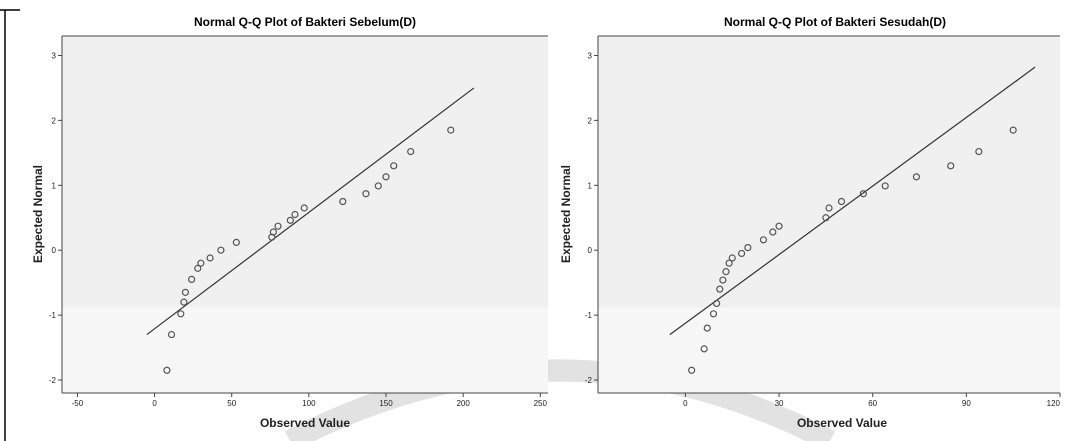 This screenshot has height=441, width=1065. What do you see at coordinates (966, 403) in the screenshot?
I see `x-tick-label: 90` at bounding box center [966, 403].